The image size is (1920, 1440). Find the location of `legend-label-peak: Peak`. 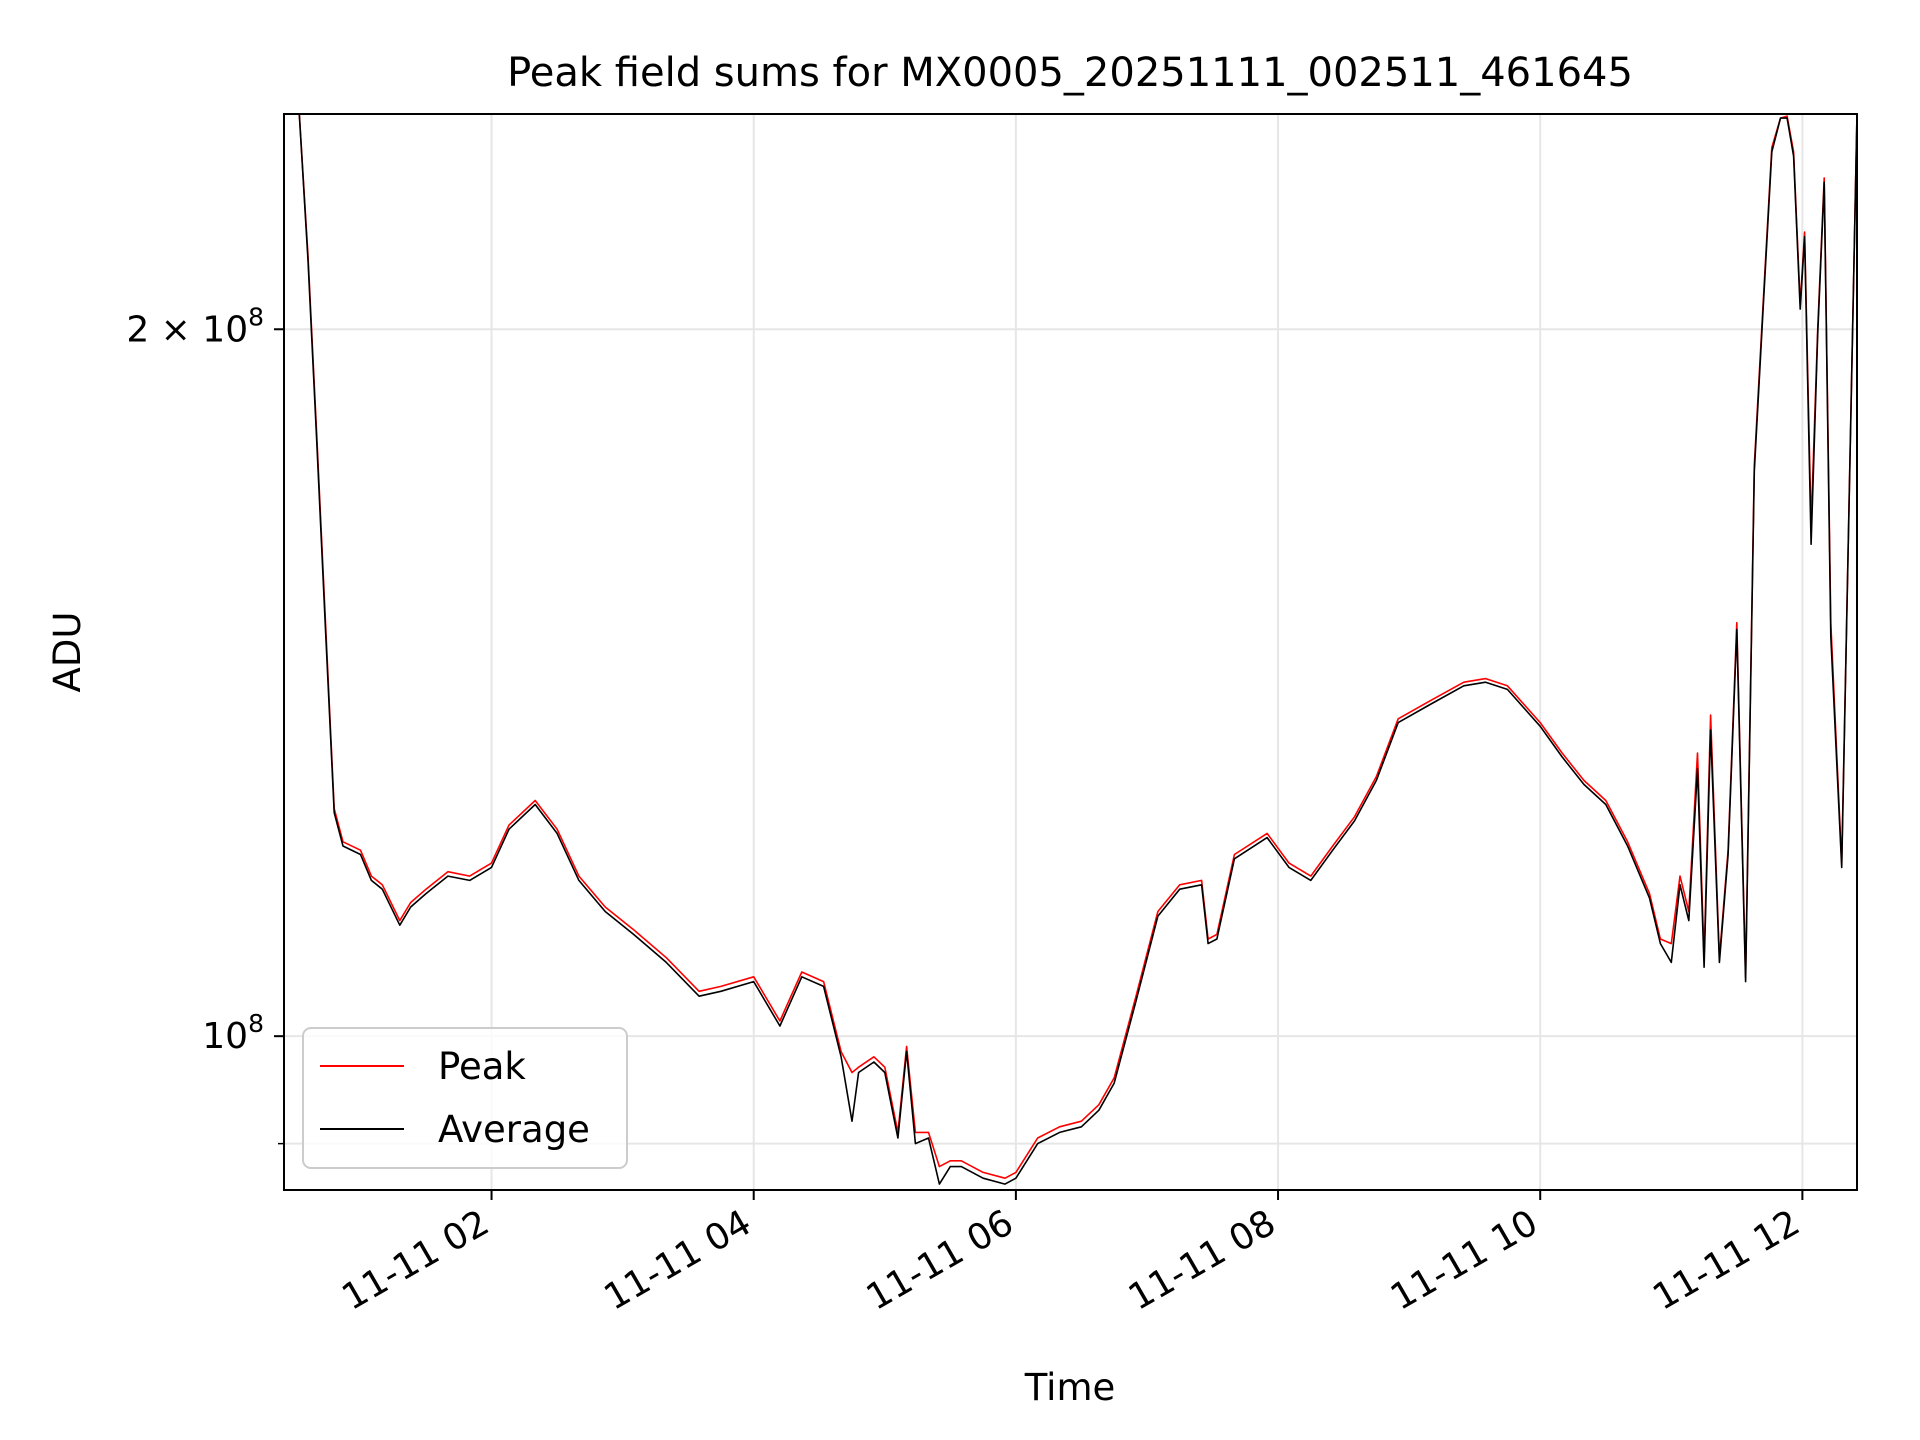

legend-label-peak: Peak is located at coordinates (482, 1066).